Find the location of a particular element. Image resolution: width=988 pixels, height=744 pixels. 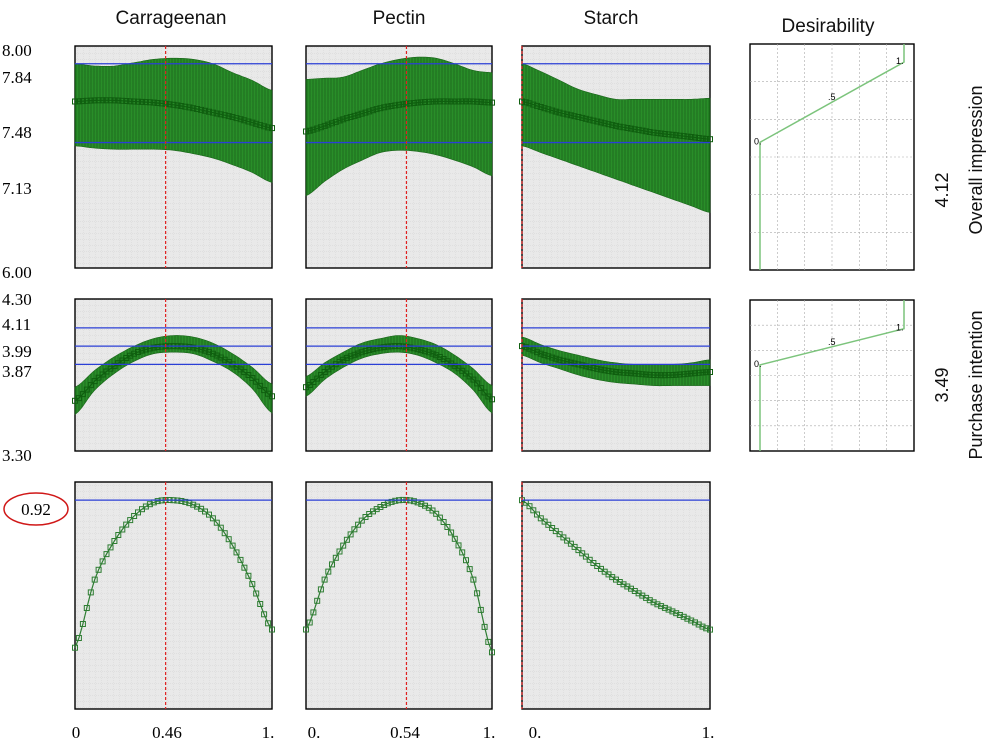

factor-title-starch: Starch is located at coordinates (611, 18).